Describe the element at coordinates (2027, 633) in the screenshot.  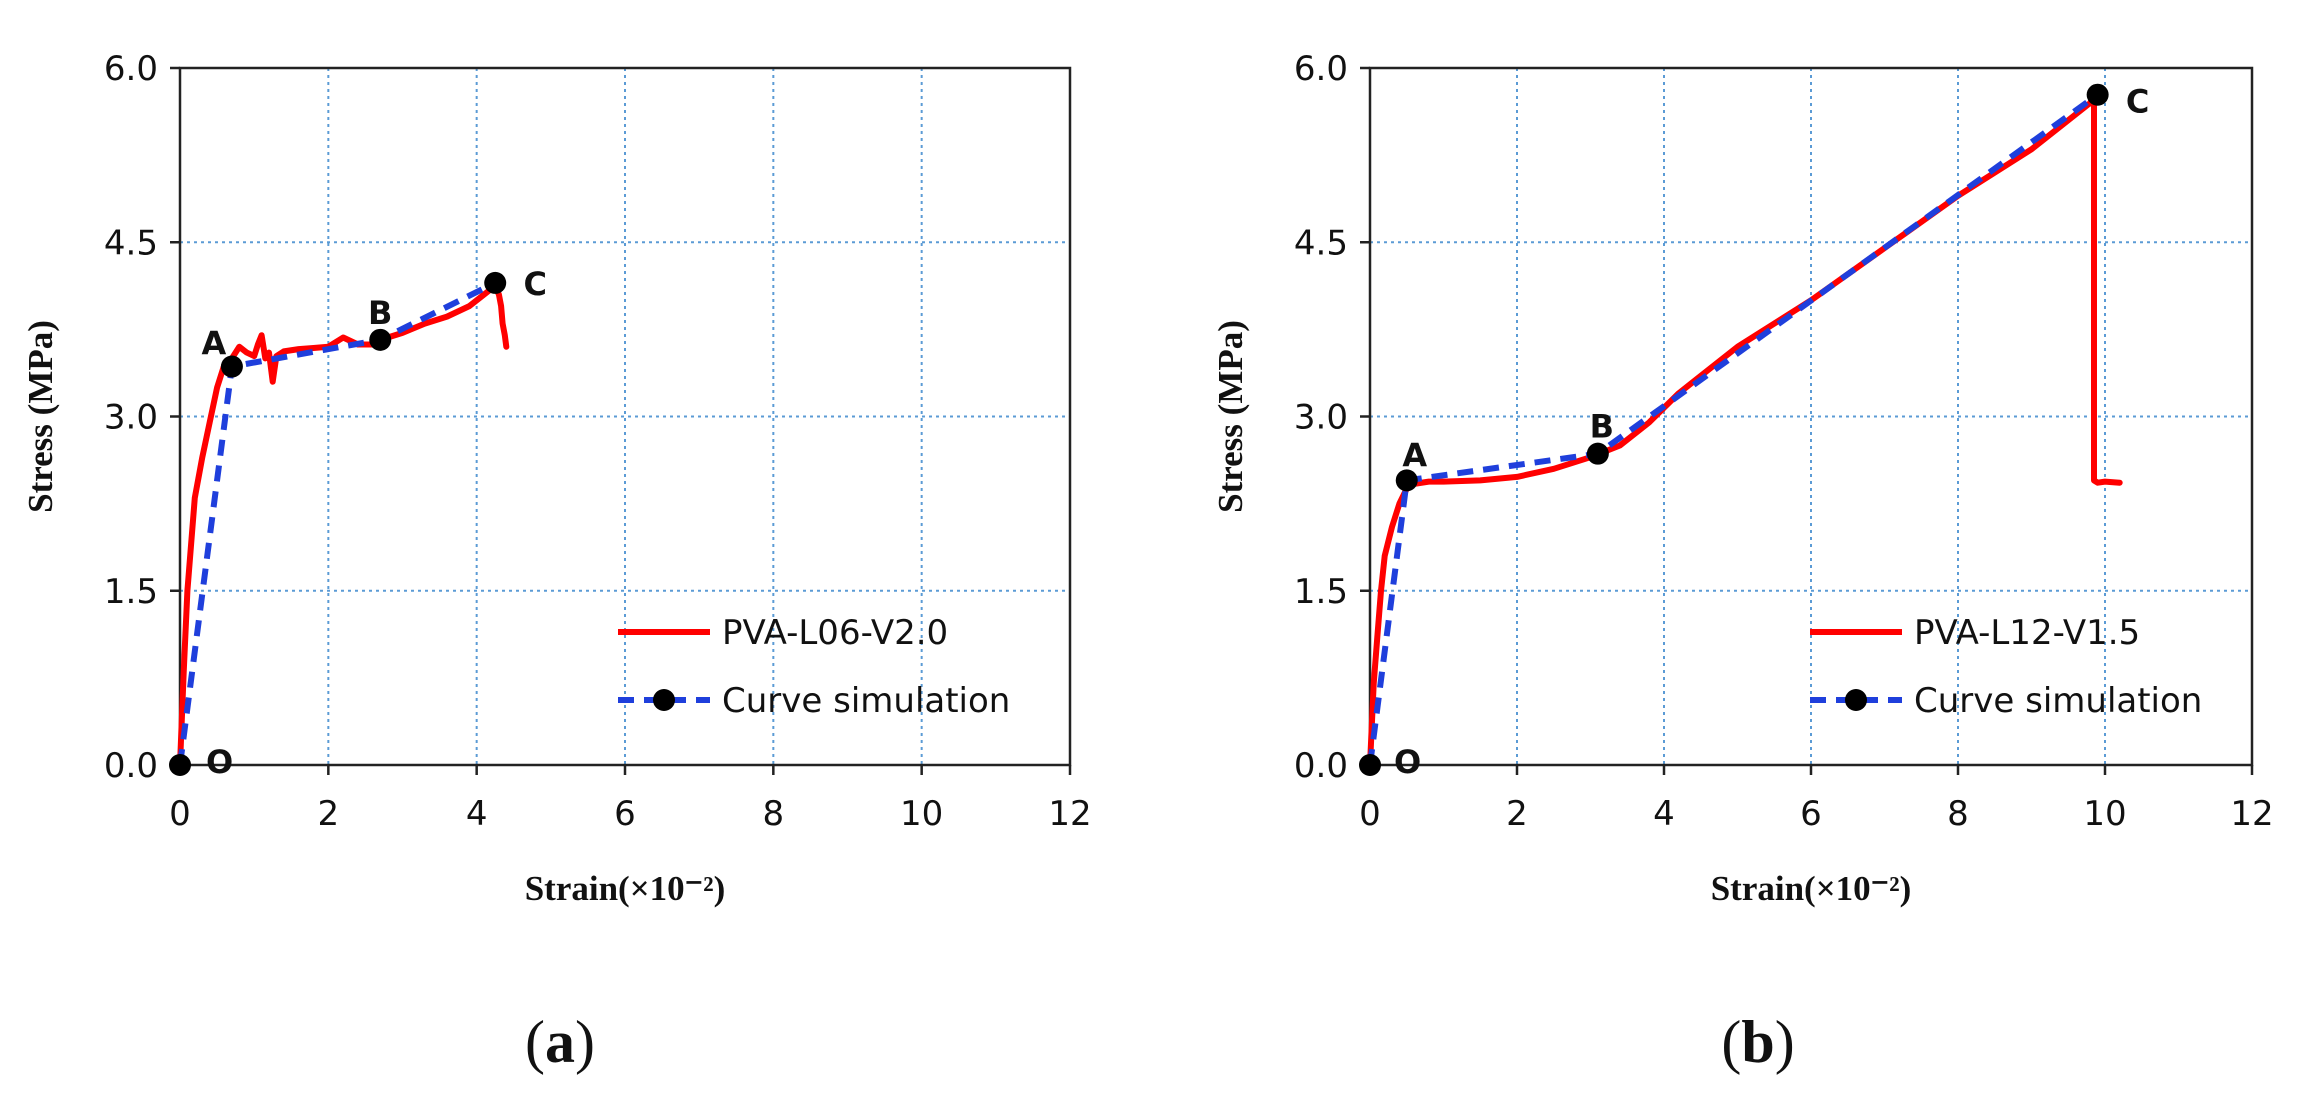
I see `legend-label-experimental: PVA-L12-V1.5` at that location.